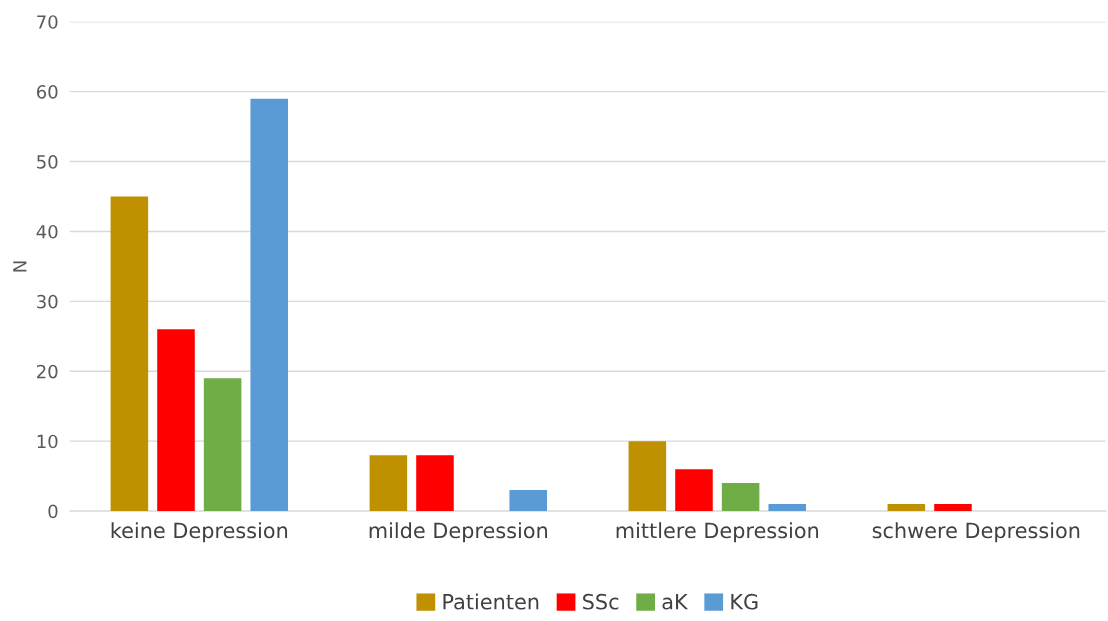  Describe the element at coordinates (20, 266) in the screenshot. I see `y-axis-title: N` at that location.